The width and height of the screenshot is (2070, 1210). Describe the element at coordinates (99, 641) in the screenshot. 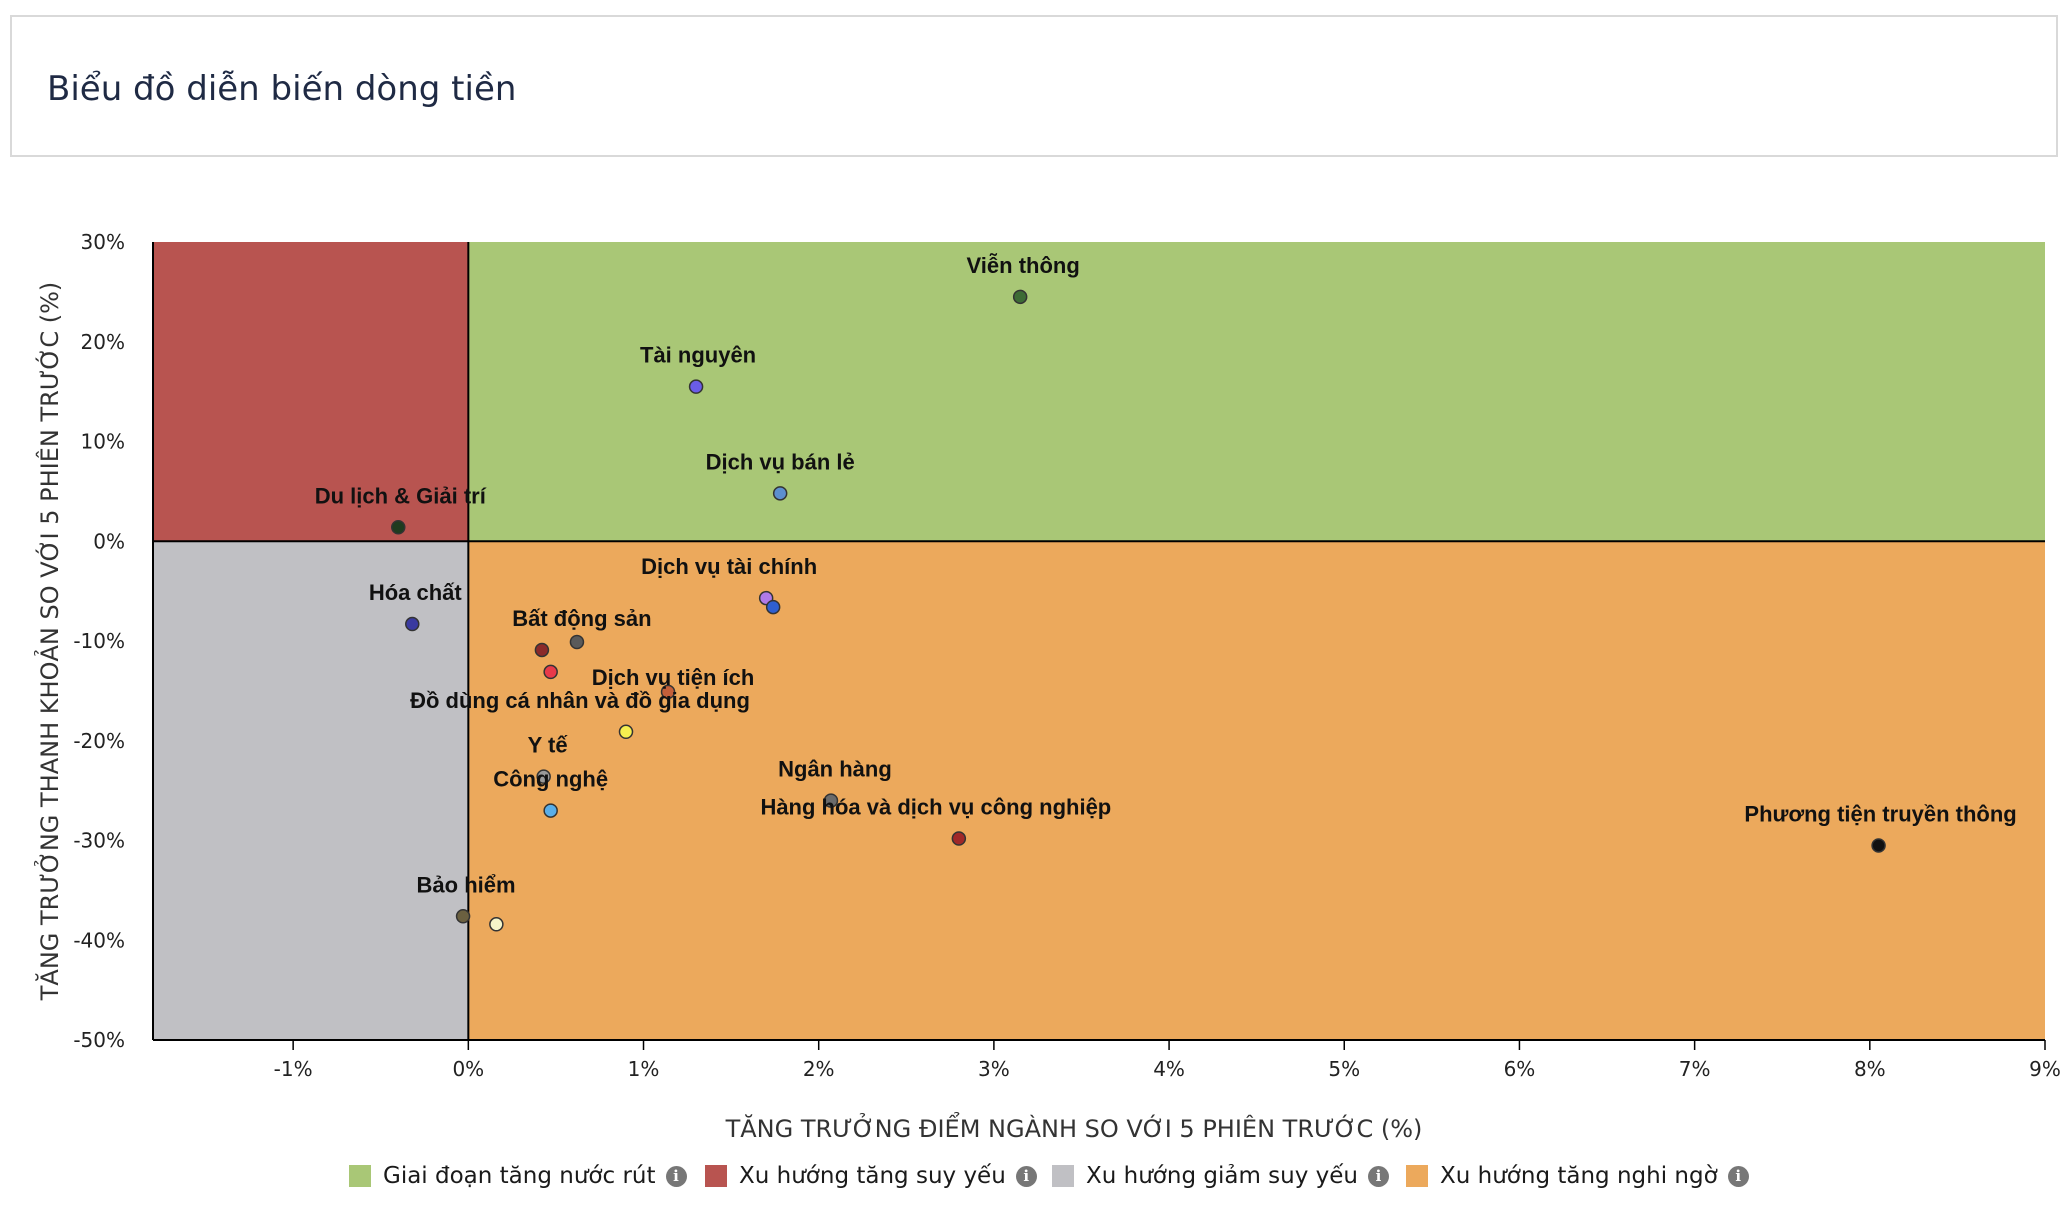

I see `y-tick-label: -10%` at that location.